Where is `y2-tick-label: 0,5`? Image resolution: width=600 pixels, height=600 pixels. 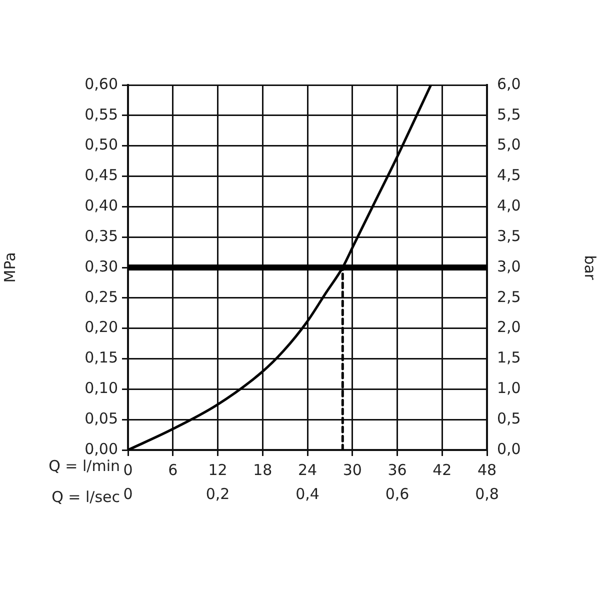 y2-tick-label: 0,5 is located at coordinates (509, 418).